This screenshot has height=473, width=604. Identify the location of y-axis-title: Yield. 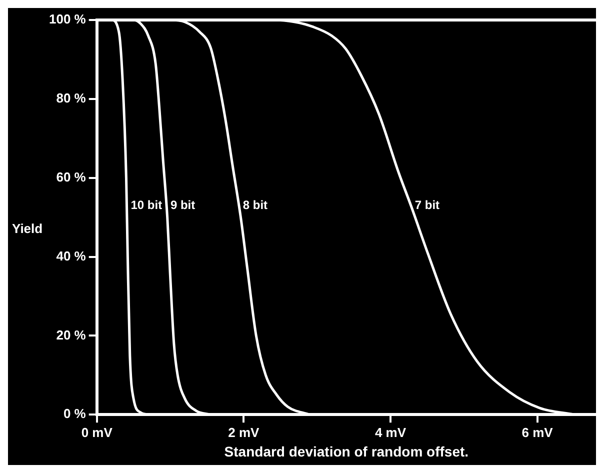
(27, 228).